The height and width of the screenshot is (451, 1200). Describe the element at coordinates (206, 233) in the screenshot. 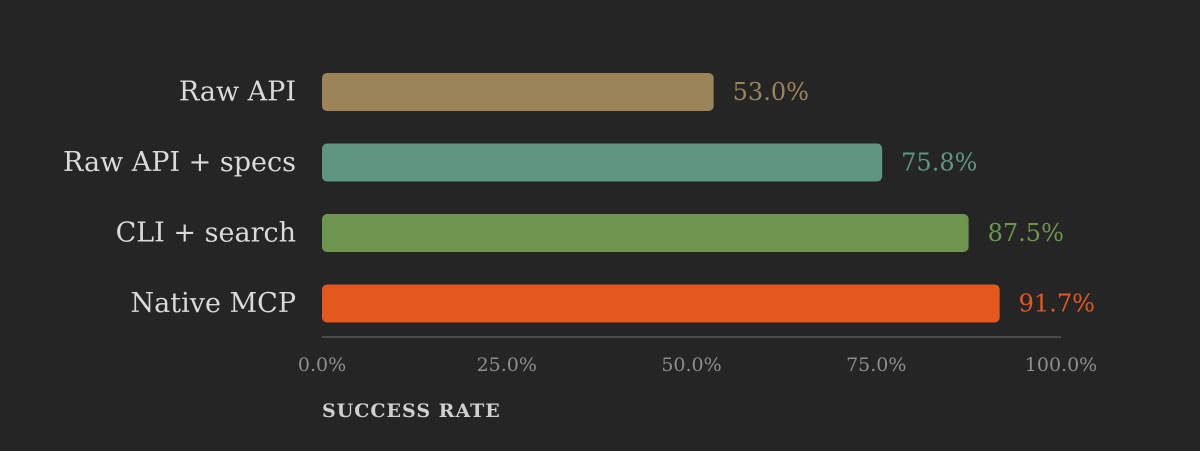

I see `category-label: CLI + search` at that location.